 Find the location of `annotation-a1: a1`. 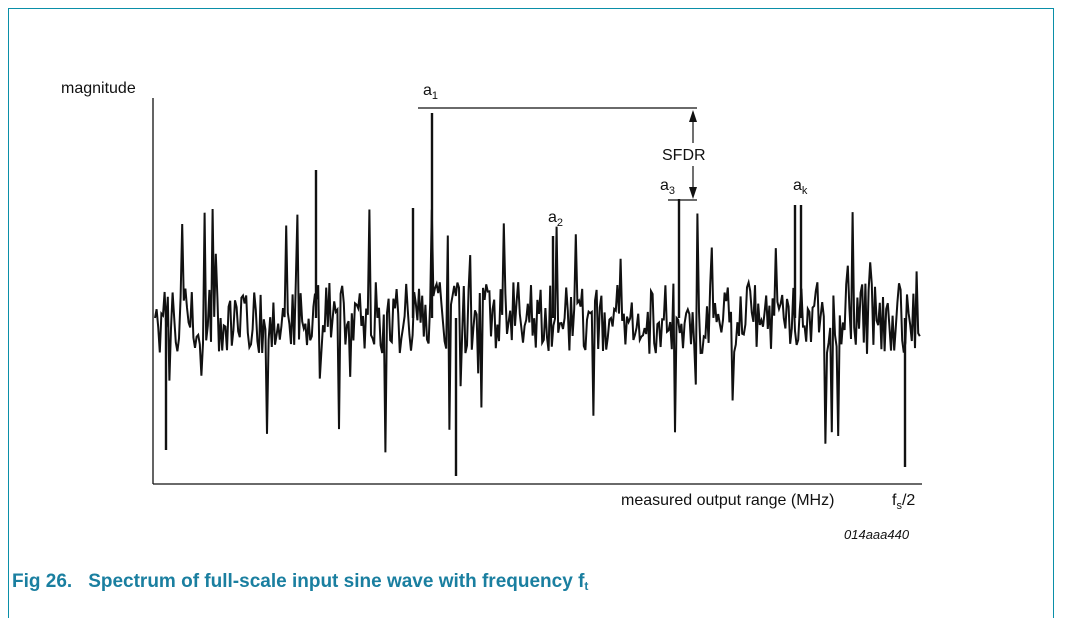

annotation-a1: a1 is located at coordinates (430, 92).